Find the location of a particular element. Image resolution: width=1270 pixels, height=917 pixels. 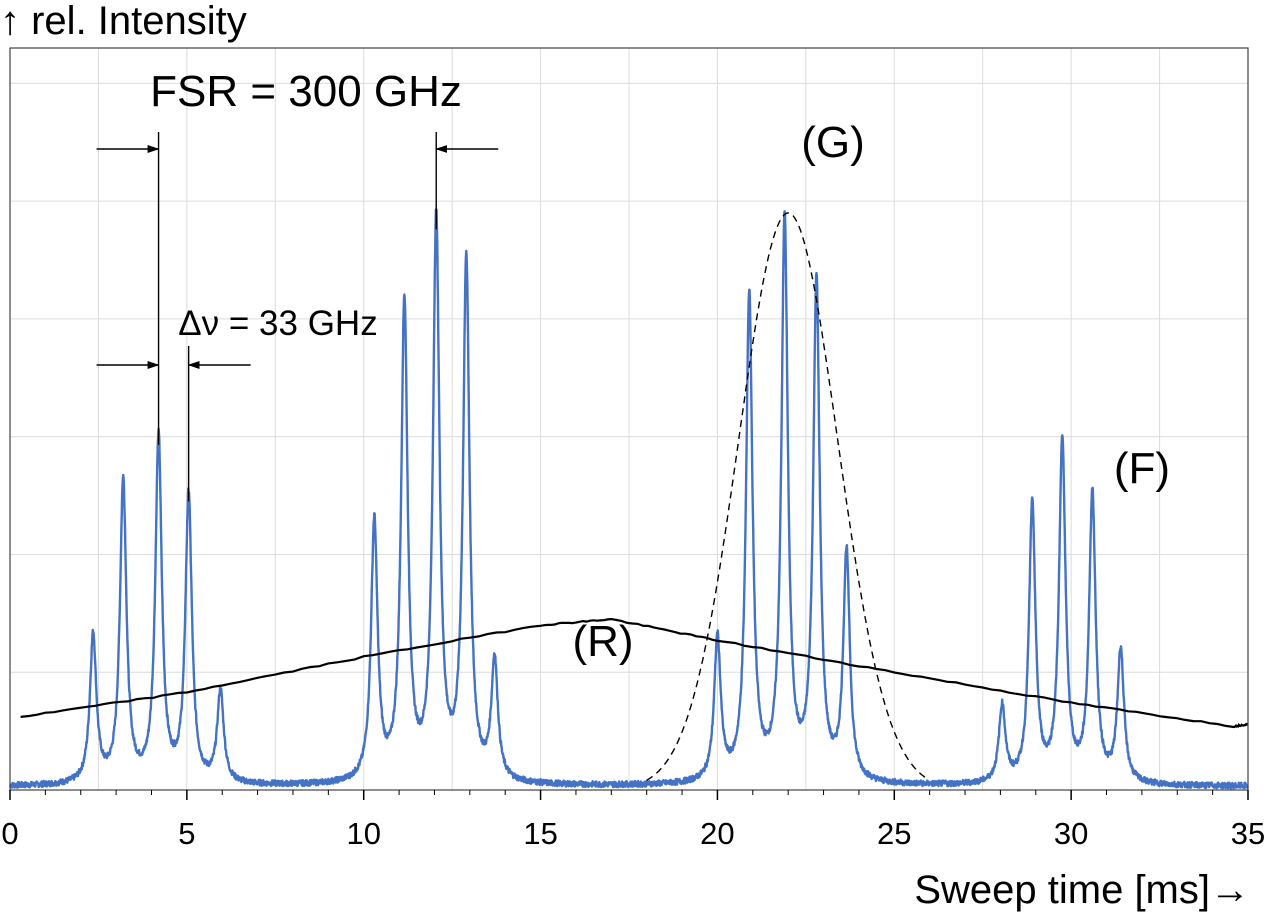

x-axis-title: Sweep time [ms]→ is located at coordinates (1082, 890).